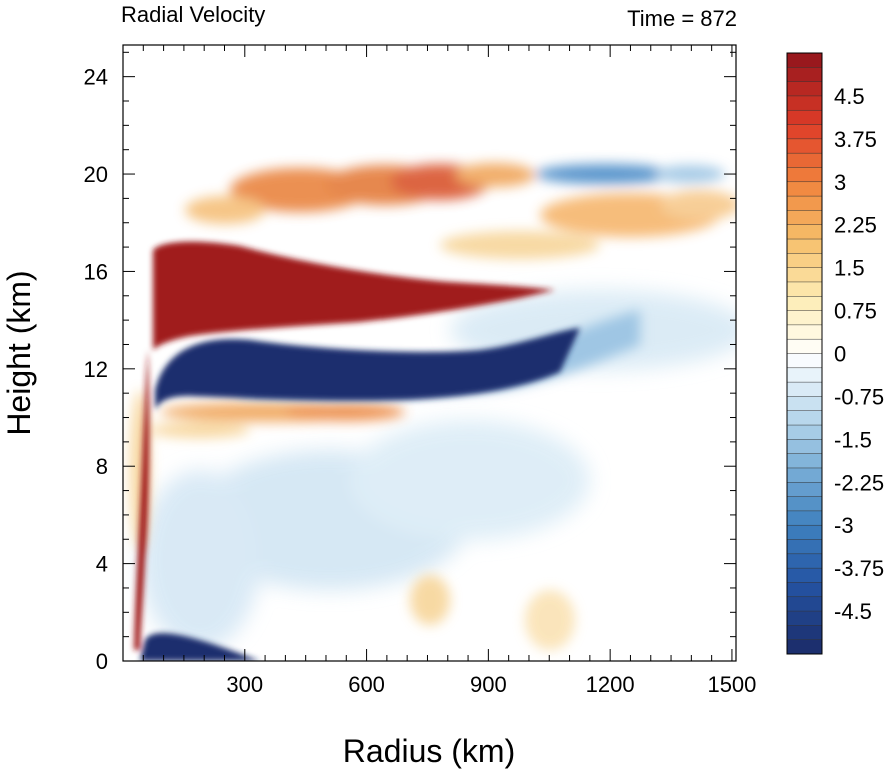 The height and width of the screenshot is (774, 895). What do you see at coordinates (682, 18) in the screenshot?
I see `title-right: Time = 872` at bounding box center [682, 18].